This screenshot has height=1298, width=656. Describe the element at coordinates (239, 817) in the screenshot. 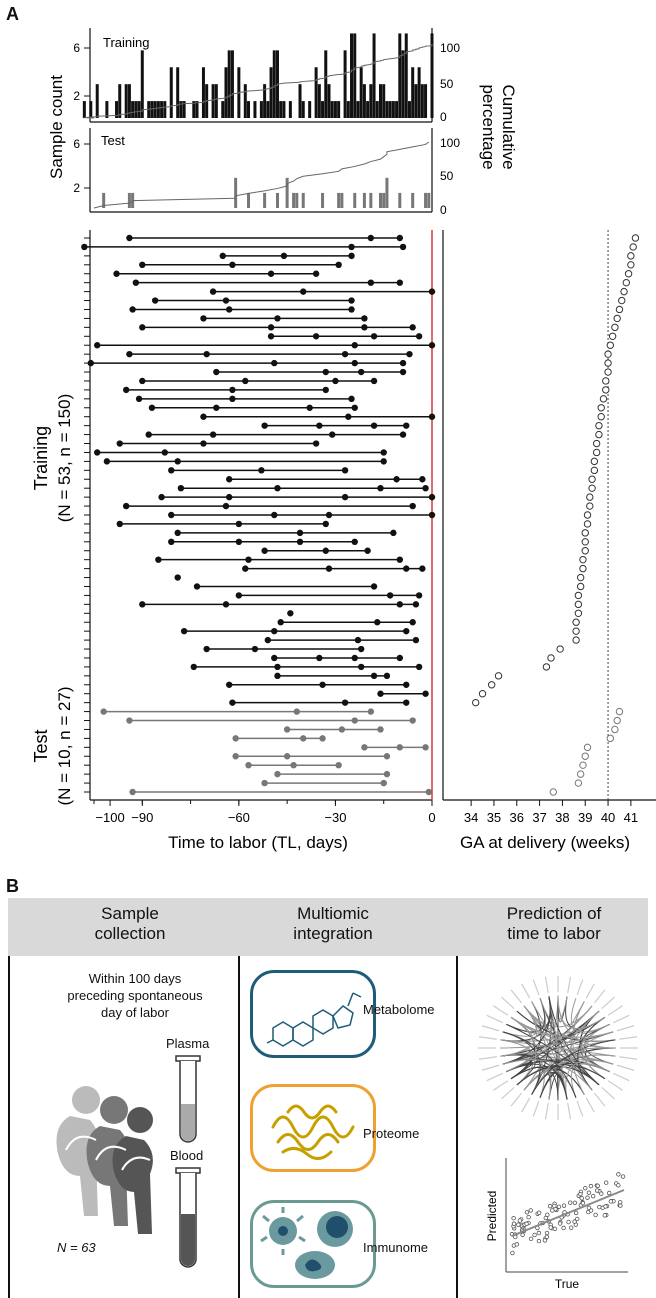

I see `x-tick-label: −60` at that location.